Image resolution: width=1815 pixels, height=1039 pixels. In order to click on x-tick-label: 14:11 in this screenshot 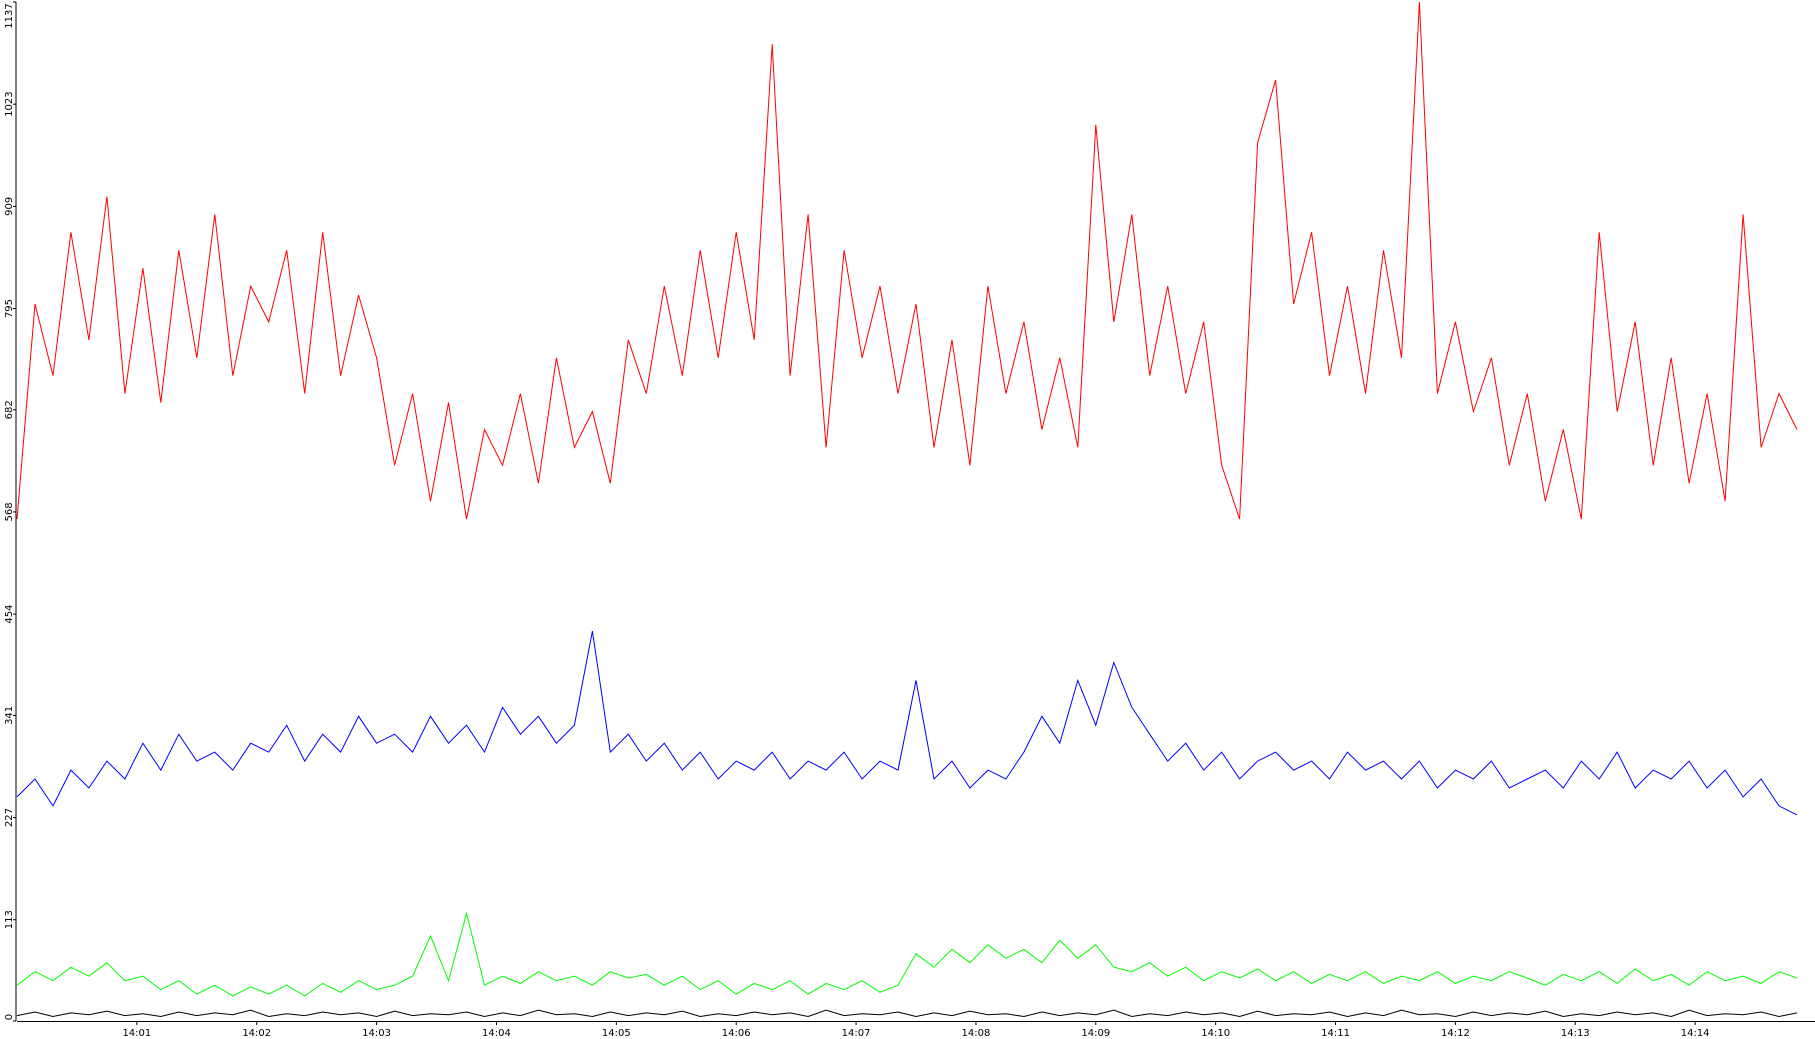, I will do `click(1335, 1033)`.